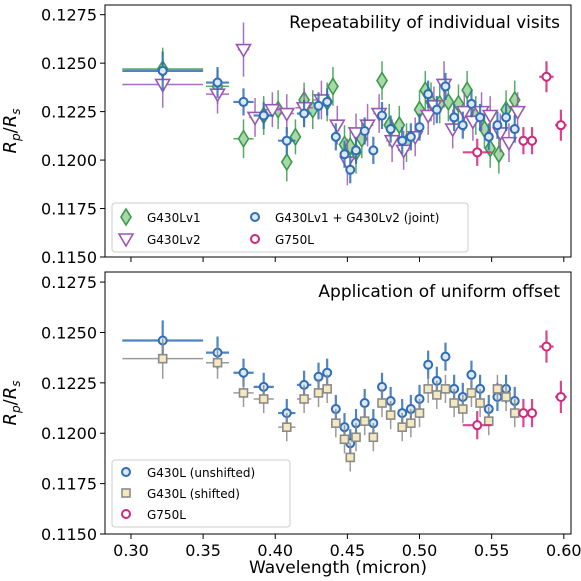  I want to click on top-panel-title: Repeatability of individual visits, so click(424, 23).